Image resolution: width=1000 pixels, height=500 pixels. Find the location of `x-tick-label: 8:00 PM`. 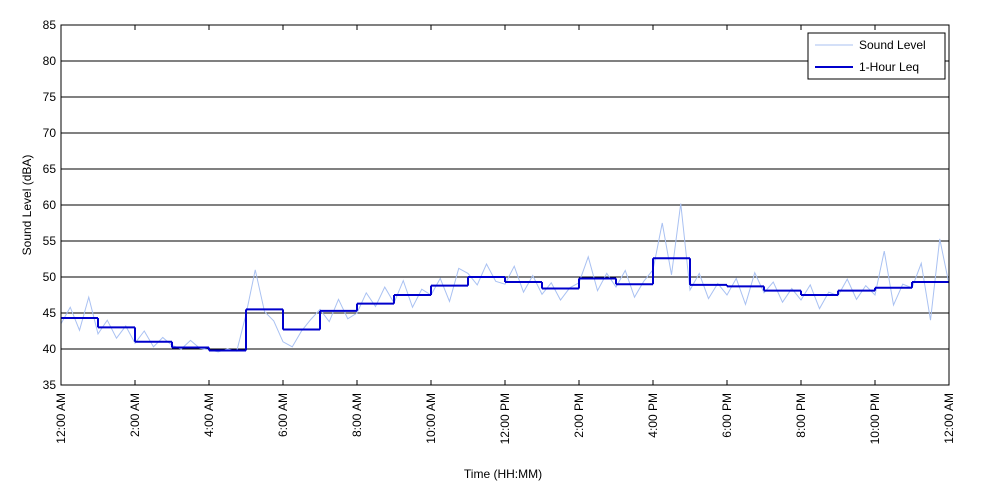

x-tick-label: 8:00 PM is located at coordinates (801, 415).